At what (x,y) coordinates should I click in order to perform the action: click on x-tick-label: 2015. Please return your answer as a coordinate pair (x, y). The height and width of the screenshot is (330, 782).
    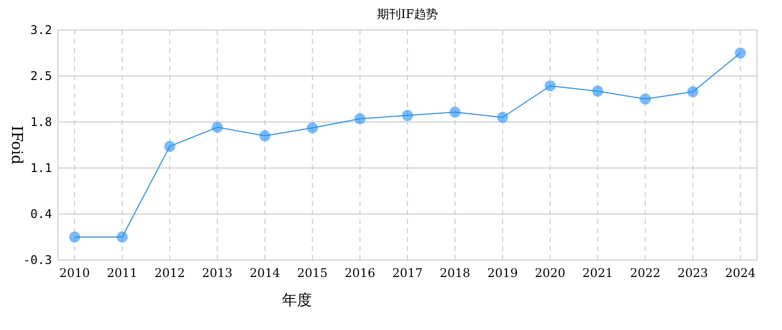
    Looking at the image, I should click on (312, 273).